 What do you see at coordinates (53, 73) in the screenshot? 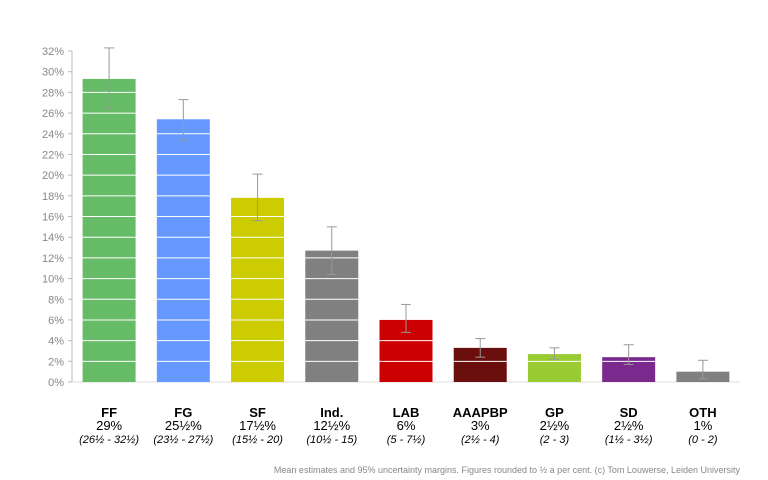
I see `y-tick-label: 30%` at bounding box center [53, 73].